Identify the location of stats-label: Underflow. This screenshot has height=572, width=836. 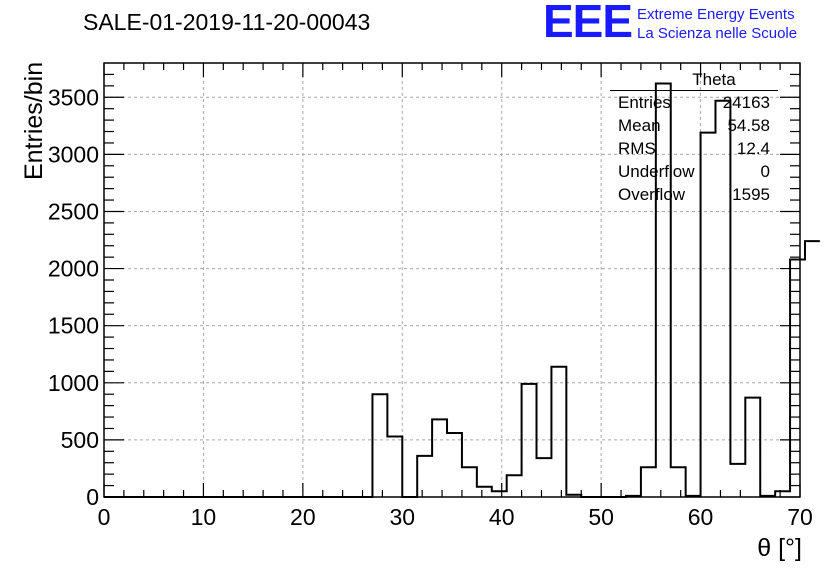
(656, 171).